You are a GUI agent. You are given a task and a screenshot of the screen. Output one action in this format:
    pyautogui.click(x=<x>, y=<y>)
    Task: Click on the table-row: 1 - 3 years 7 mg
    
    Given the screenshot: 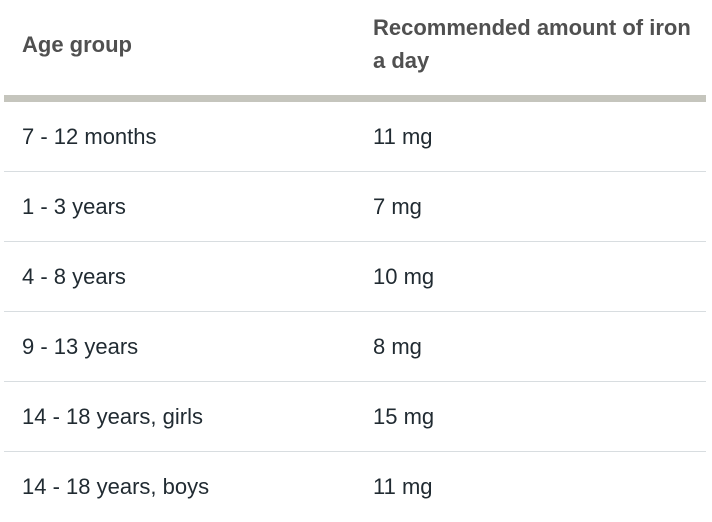 What is the action you would take?
    pyautogui.click(x=355, y=207)
    